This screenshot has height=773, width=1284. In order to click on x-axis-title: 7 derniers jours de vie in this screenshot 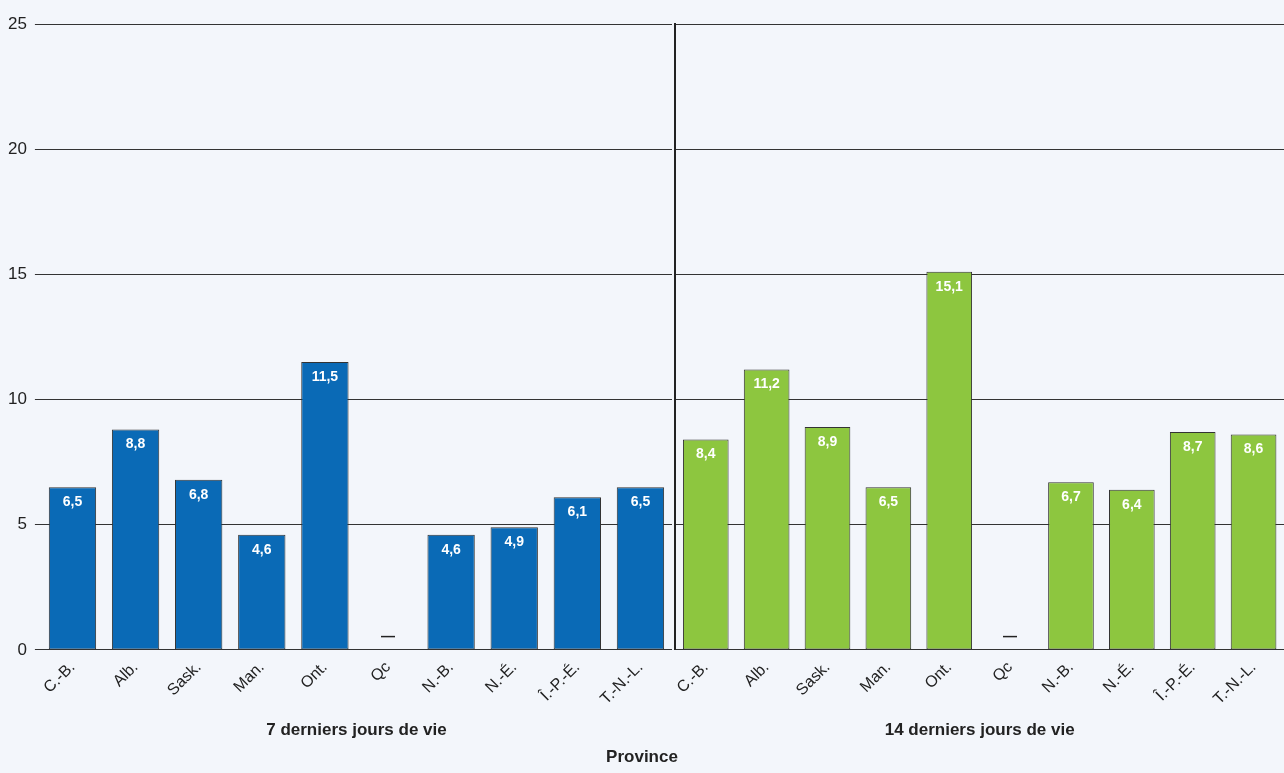, I will do `click(356, 730)`.